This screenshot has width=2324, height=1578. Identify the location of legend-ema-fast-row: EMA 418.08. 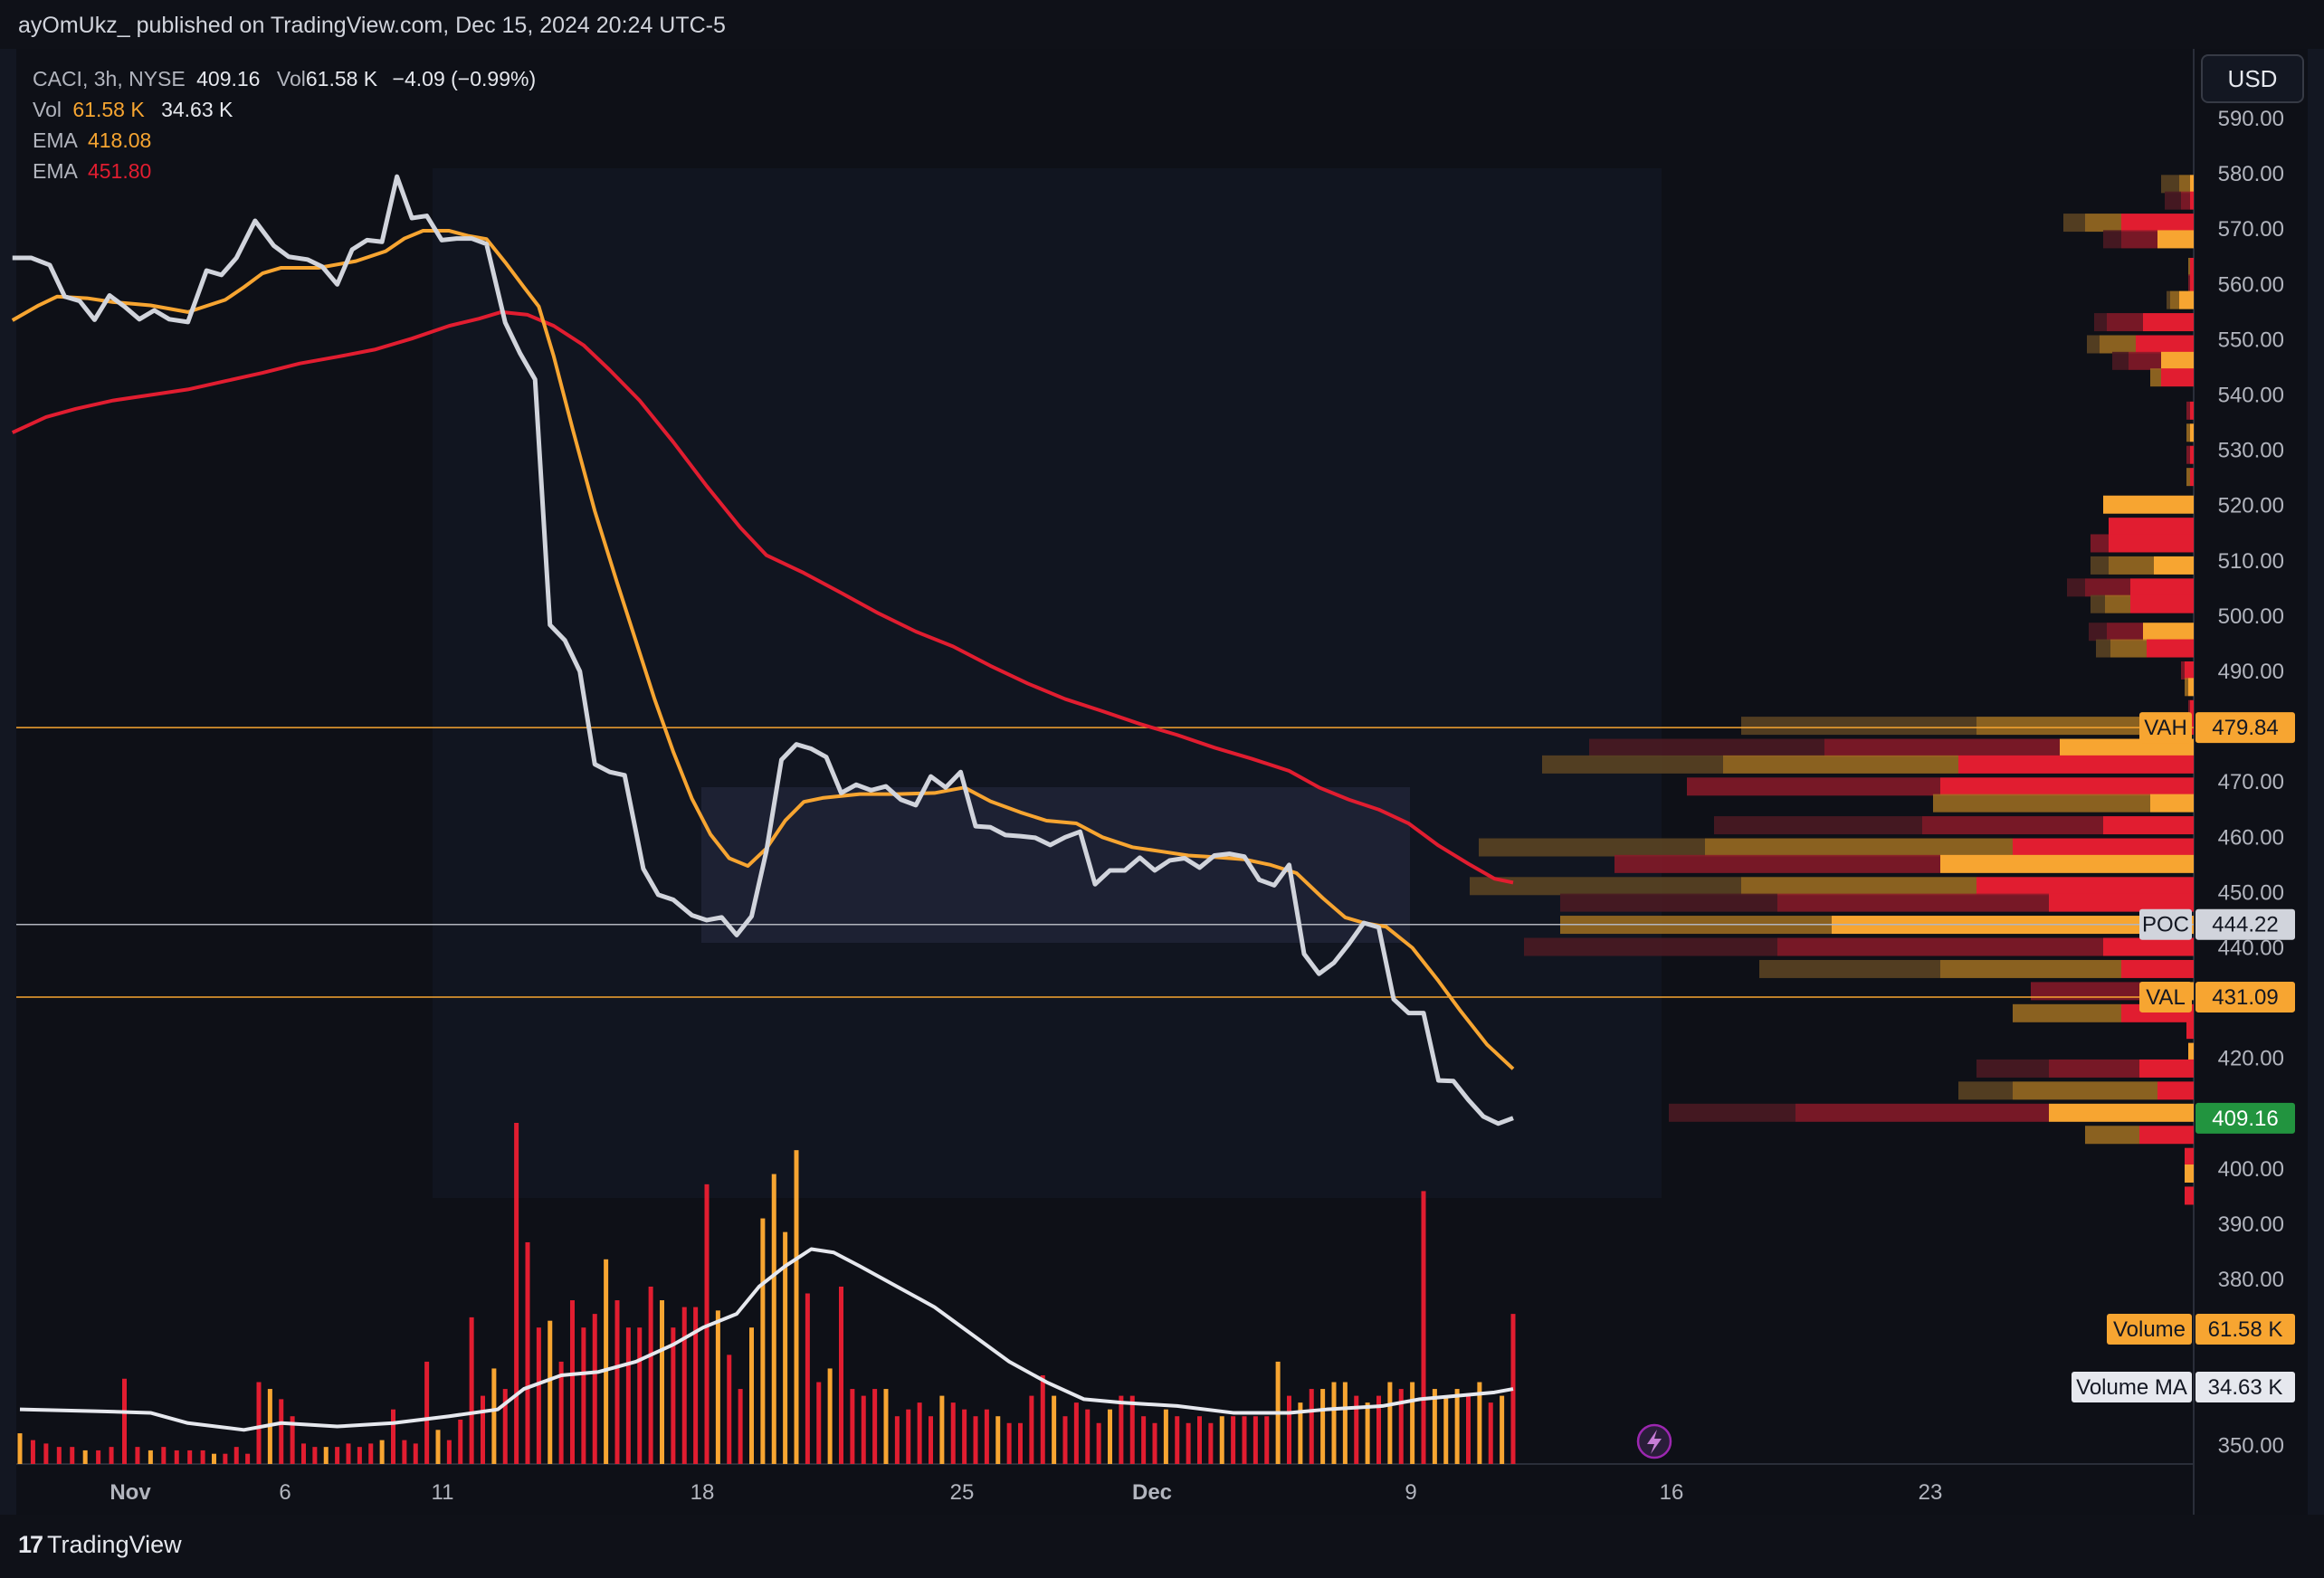
(285, 140).